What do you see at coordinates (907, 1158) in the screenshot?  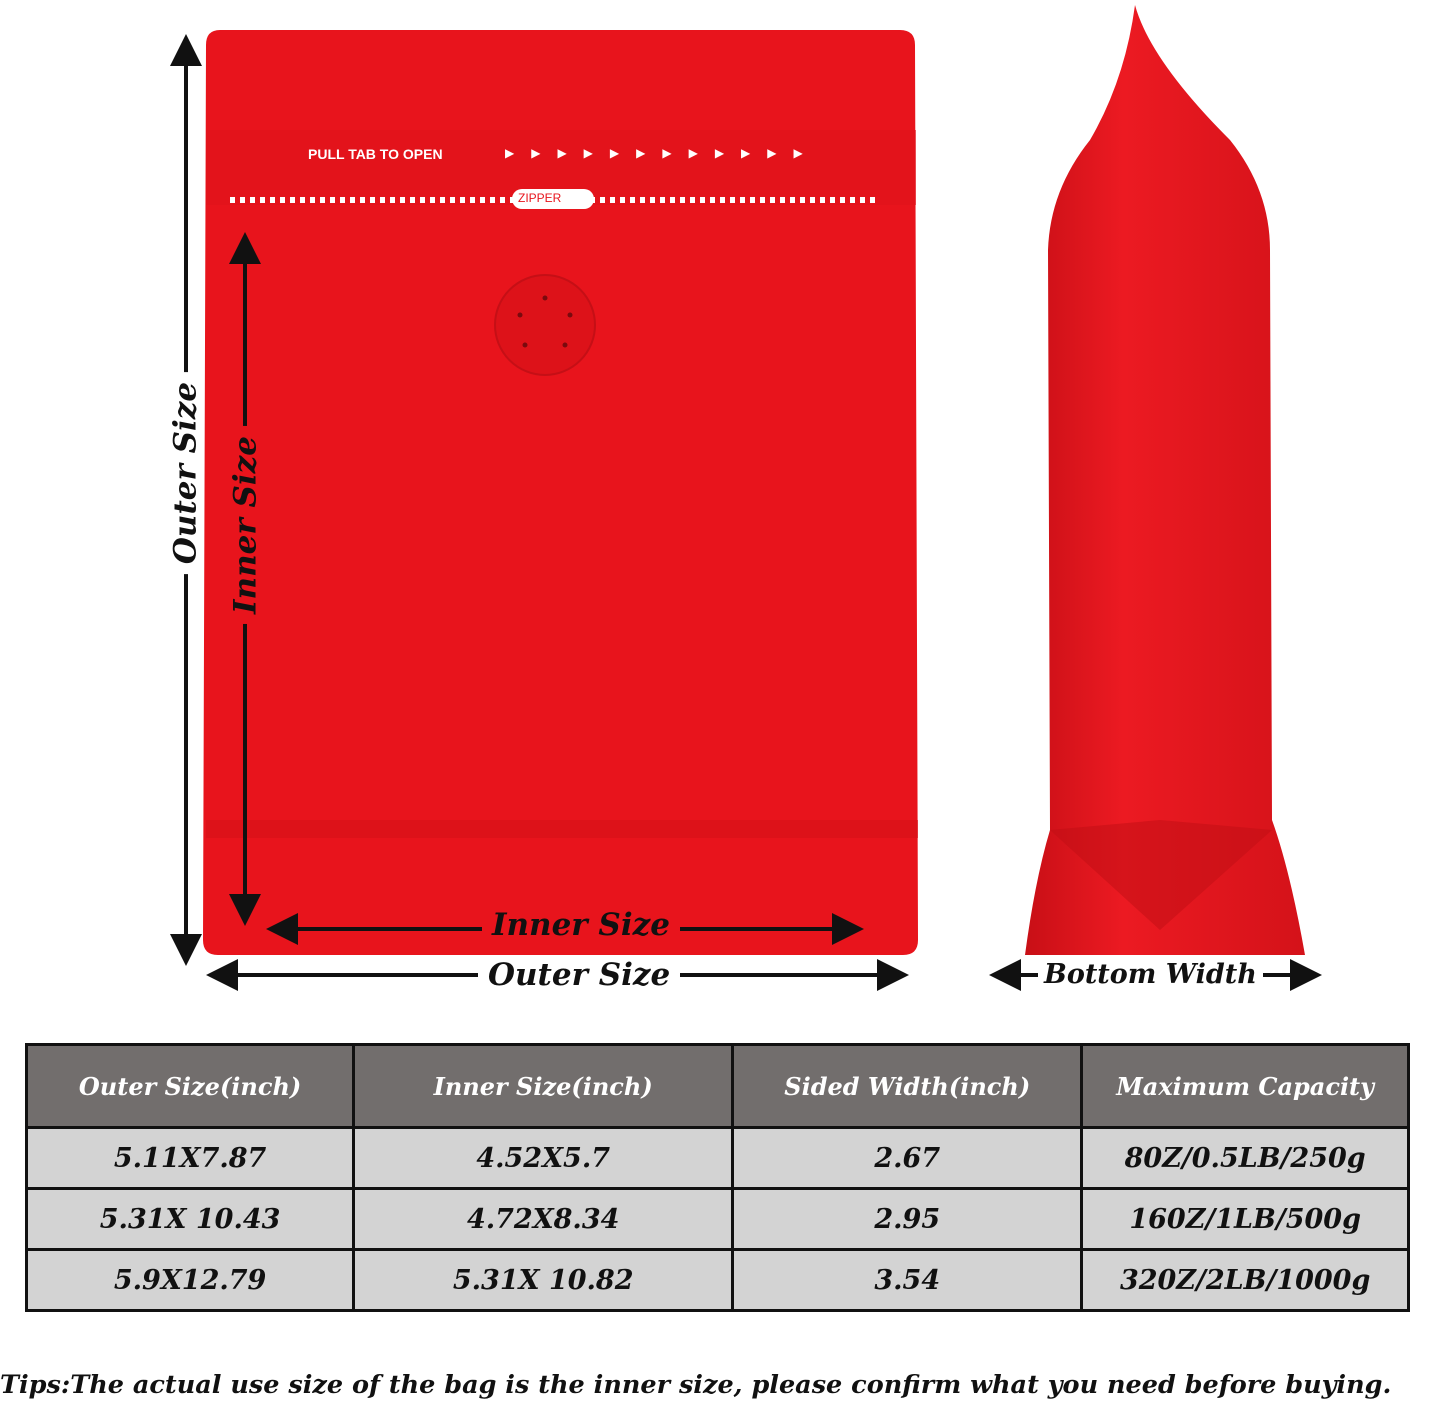 I see `cell: 2.67` at bounding box center [907, 1158].